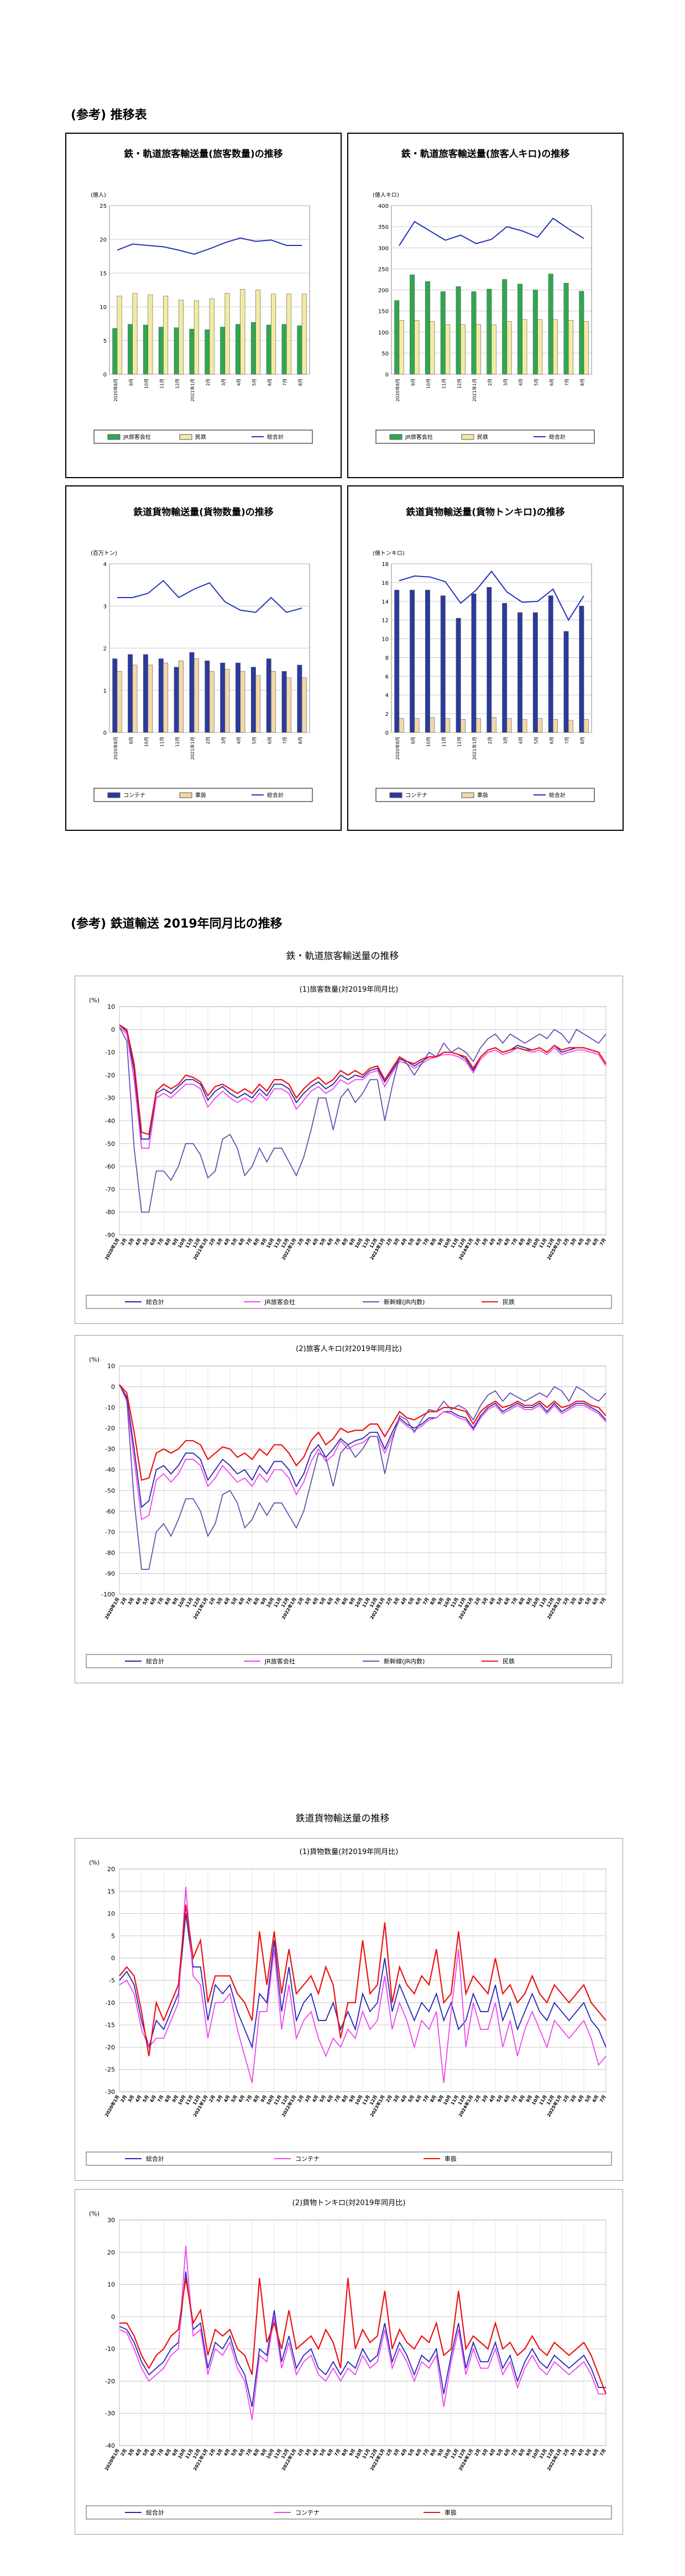 Image resolution: width=685 pixels, height=2576 pixels. I want to click on legend-label: 車扱, so click(200, 795).